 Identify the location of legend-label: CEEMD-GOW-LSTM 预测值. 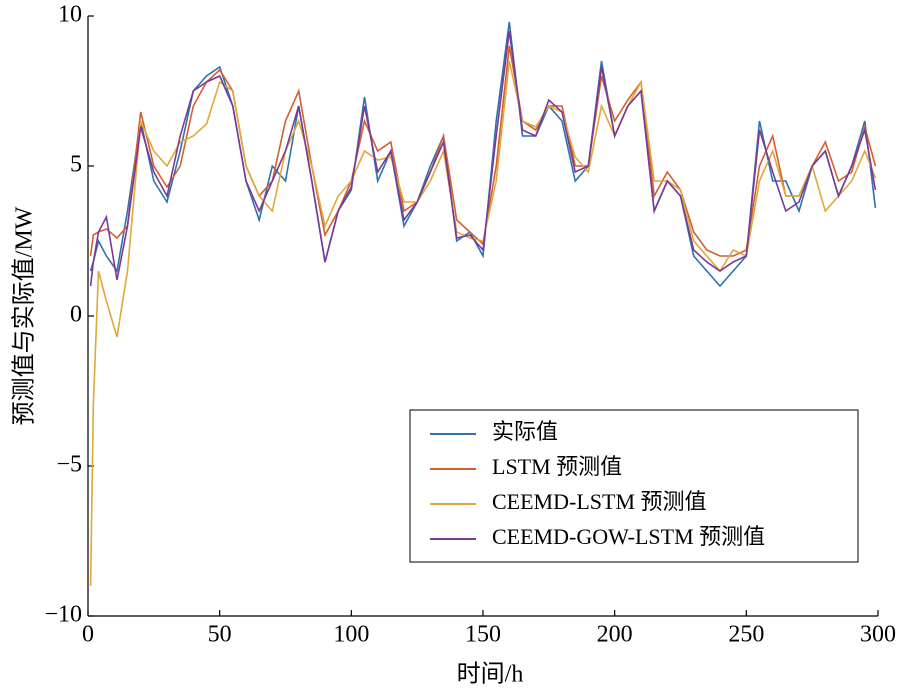
(628, 536).